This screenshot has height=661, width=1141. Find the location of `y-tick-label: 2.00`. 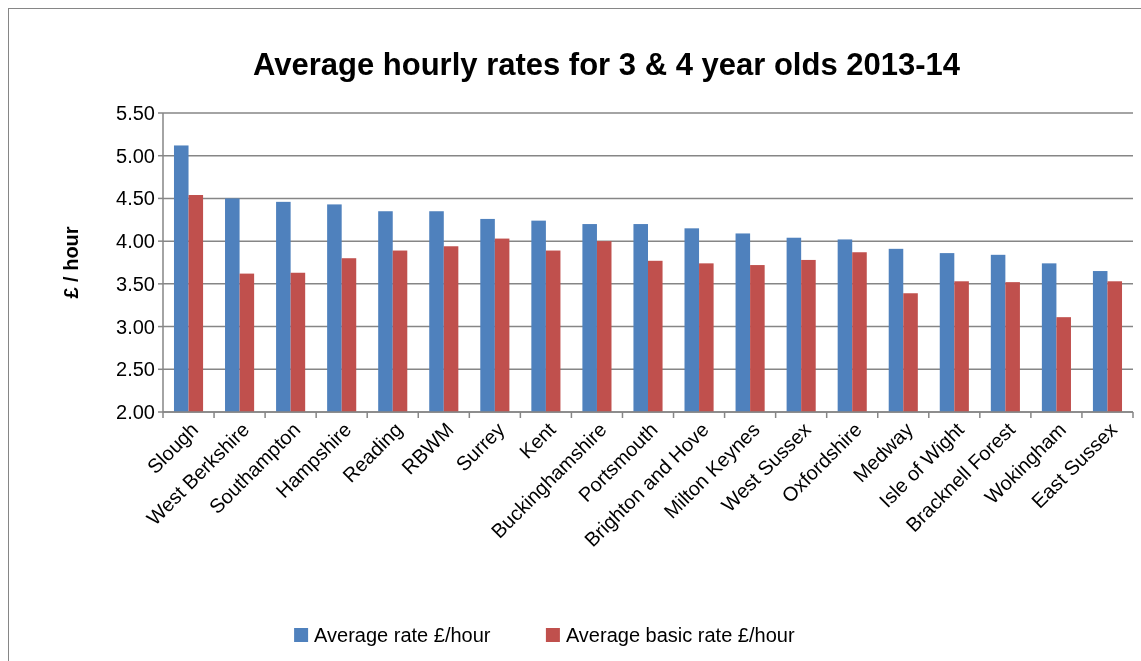

y-tick-label: 2.00 is located at coordinates (135, 412).